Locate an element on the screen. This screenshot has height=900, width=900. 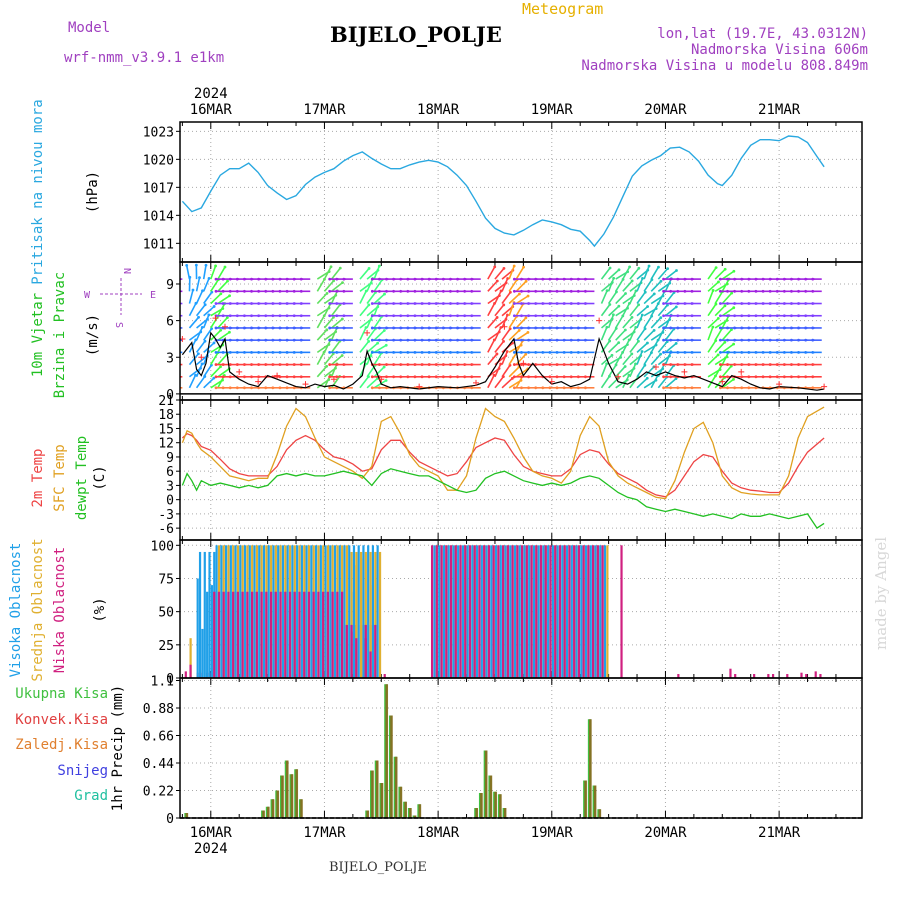
precip-legend-2: Zaledj.Kisa is located at coordinates (61, 745).